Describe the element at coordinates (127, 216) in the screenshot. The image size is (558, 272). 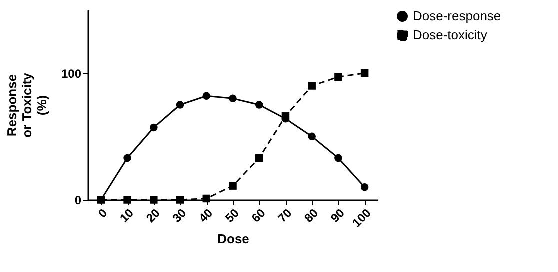
I see `x-tick-label: 10` at that location.